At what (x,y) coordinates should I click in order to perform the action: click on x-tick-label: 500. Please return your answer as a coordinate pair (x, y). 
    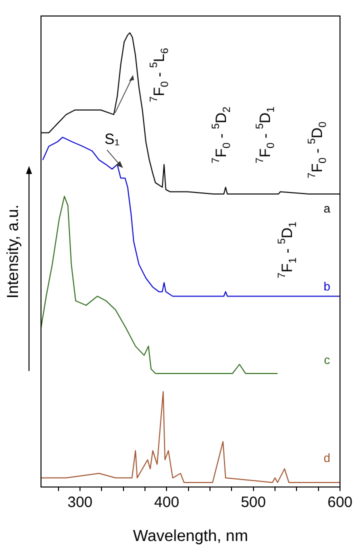
    Looking at the image, I should click on (253, 503).